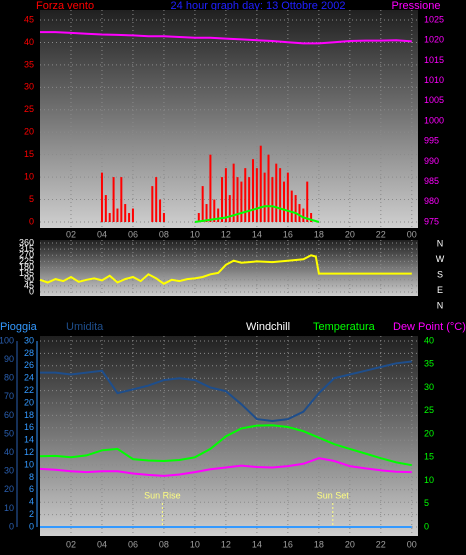  Describe the element at coordinates (31, 477) in the screenshot. I see `y-tick-label: 8` at that location.